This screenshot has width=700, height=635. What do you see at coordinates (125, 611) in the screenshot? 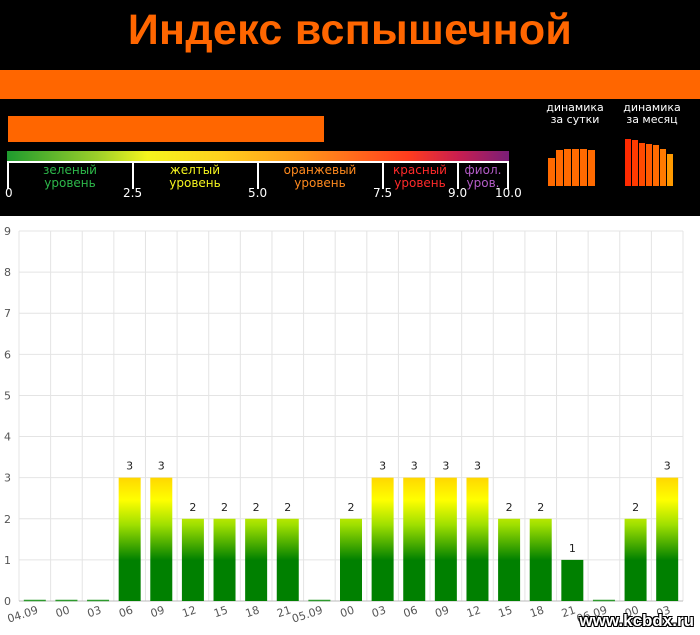
I see `x-tick-label-3: 06` at bounding box center [125, 611].